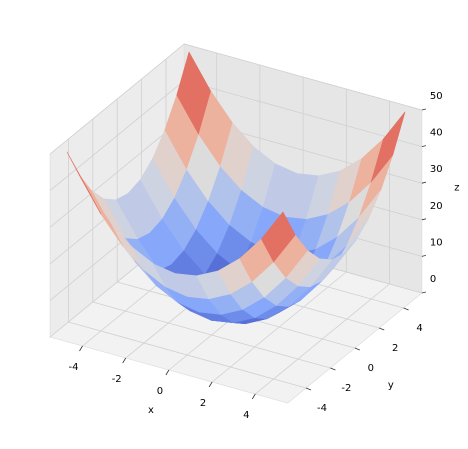 The height and width of the screenshot is (449, 468). I want to click on x-tick-label: 4, so click(246, 415).